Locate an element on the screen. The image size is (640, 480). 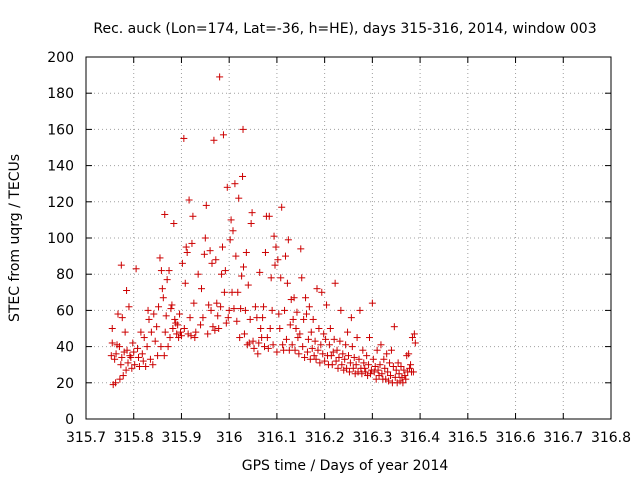
y-tick-label: 20 is located at coordinates (65, 384).